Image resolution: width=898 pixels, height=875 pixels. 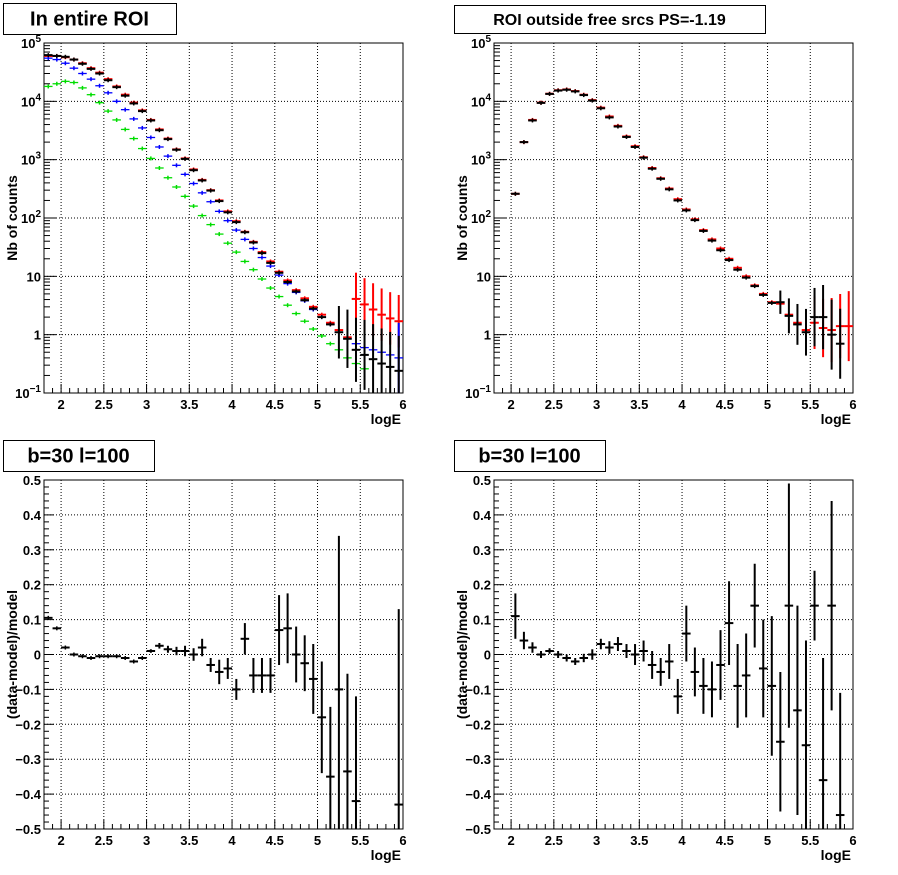 I want to click on x-tick-label: 3, so click(x=146, y=840).